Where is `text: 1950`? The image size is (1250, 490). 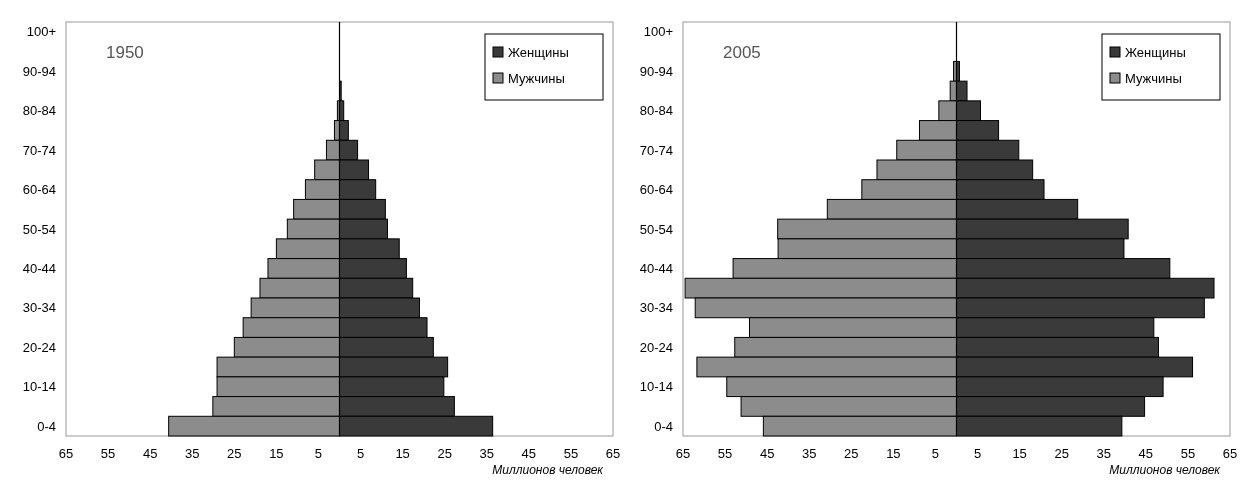 text: 1950 is located at coordinates (125, 52).